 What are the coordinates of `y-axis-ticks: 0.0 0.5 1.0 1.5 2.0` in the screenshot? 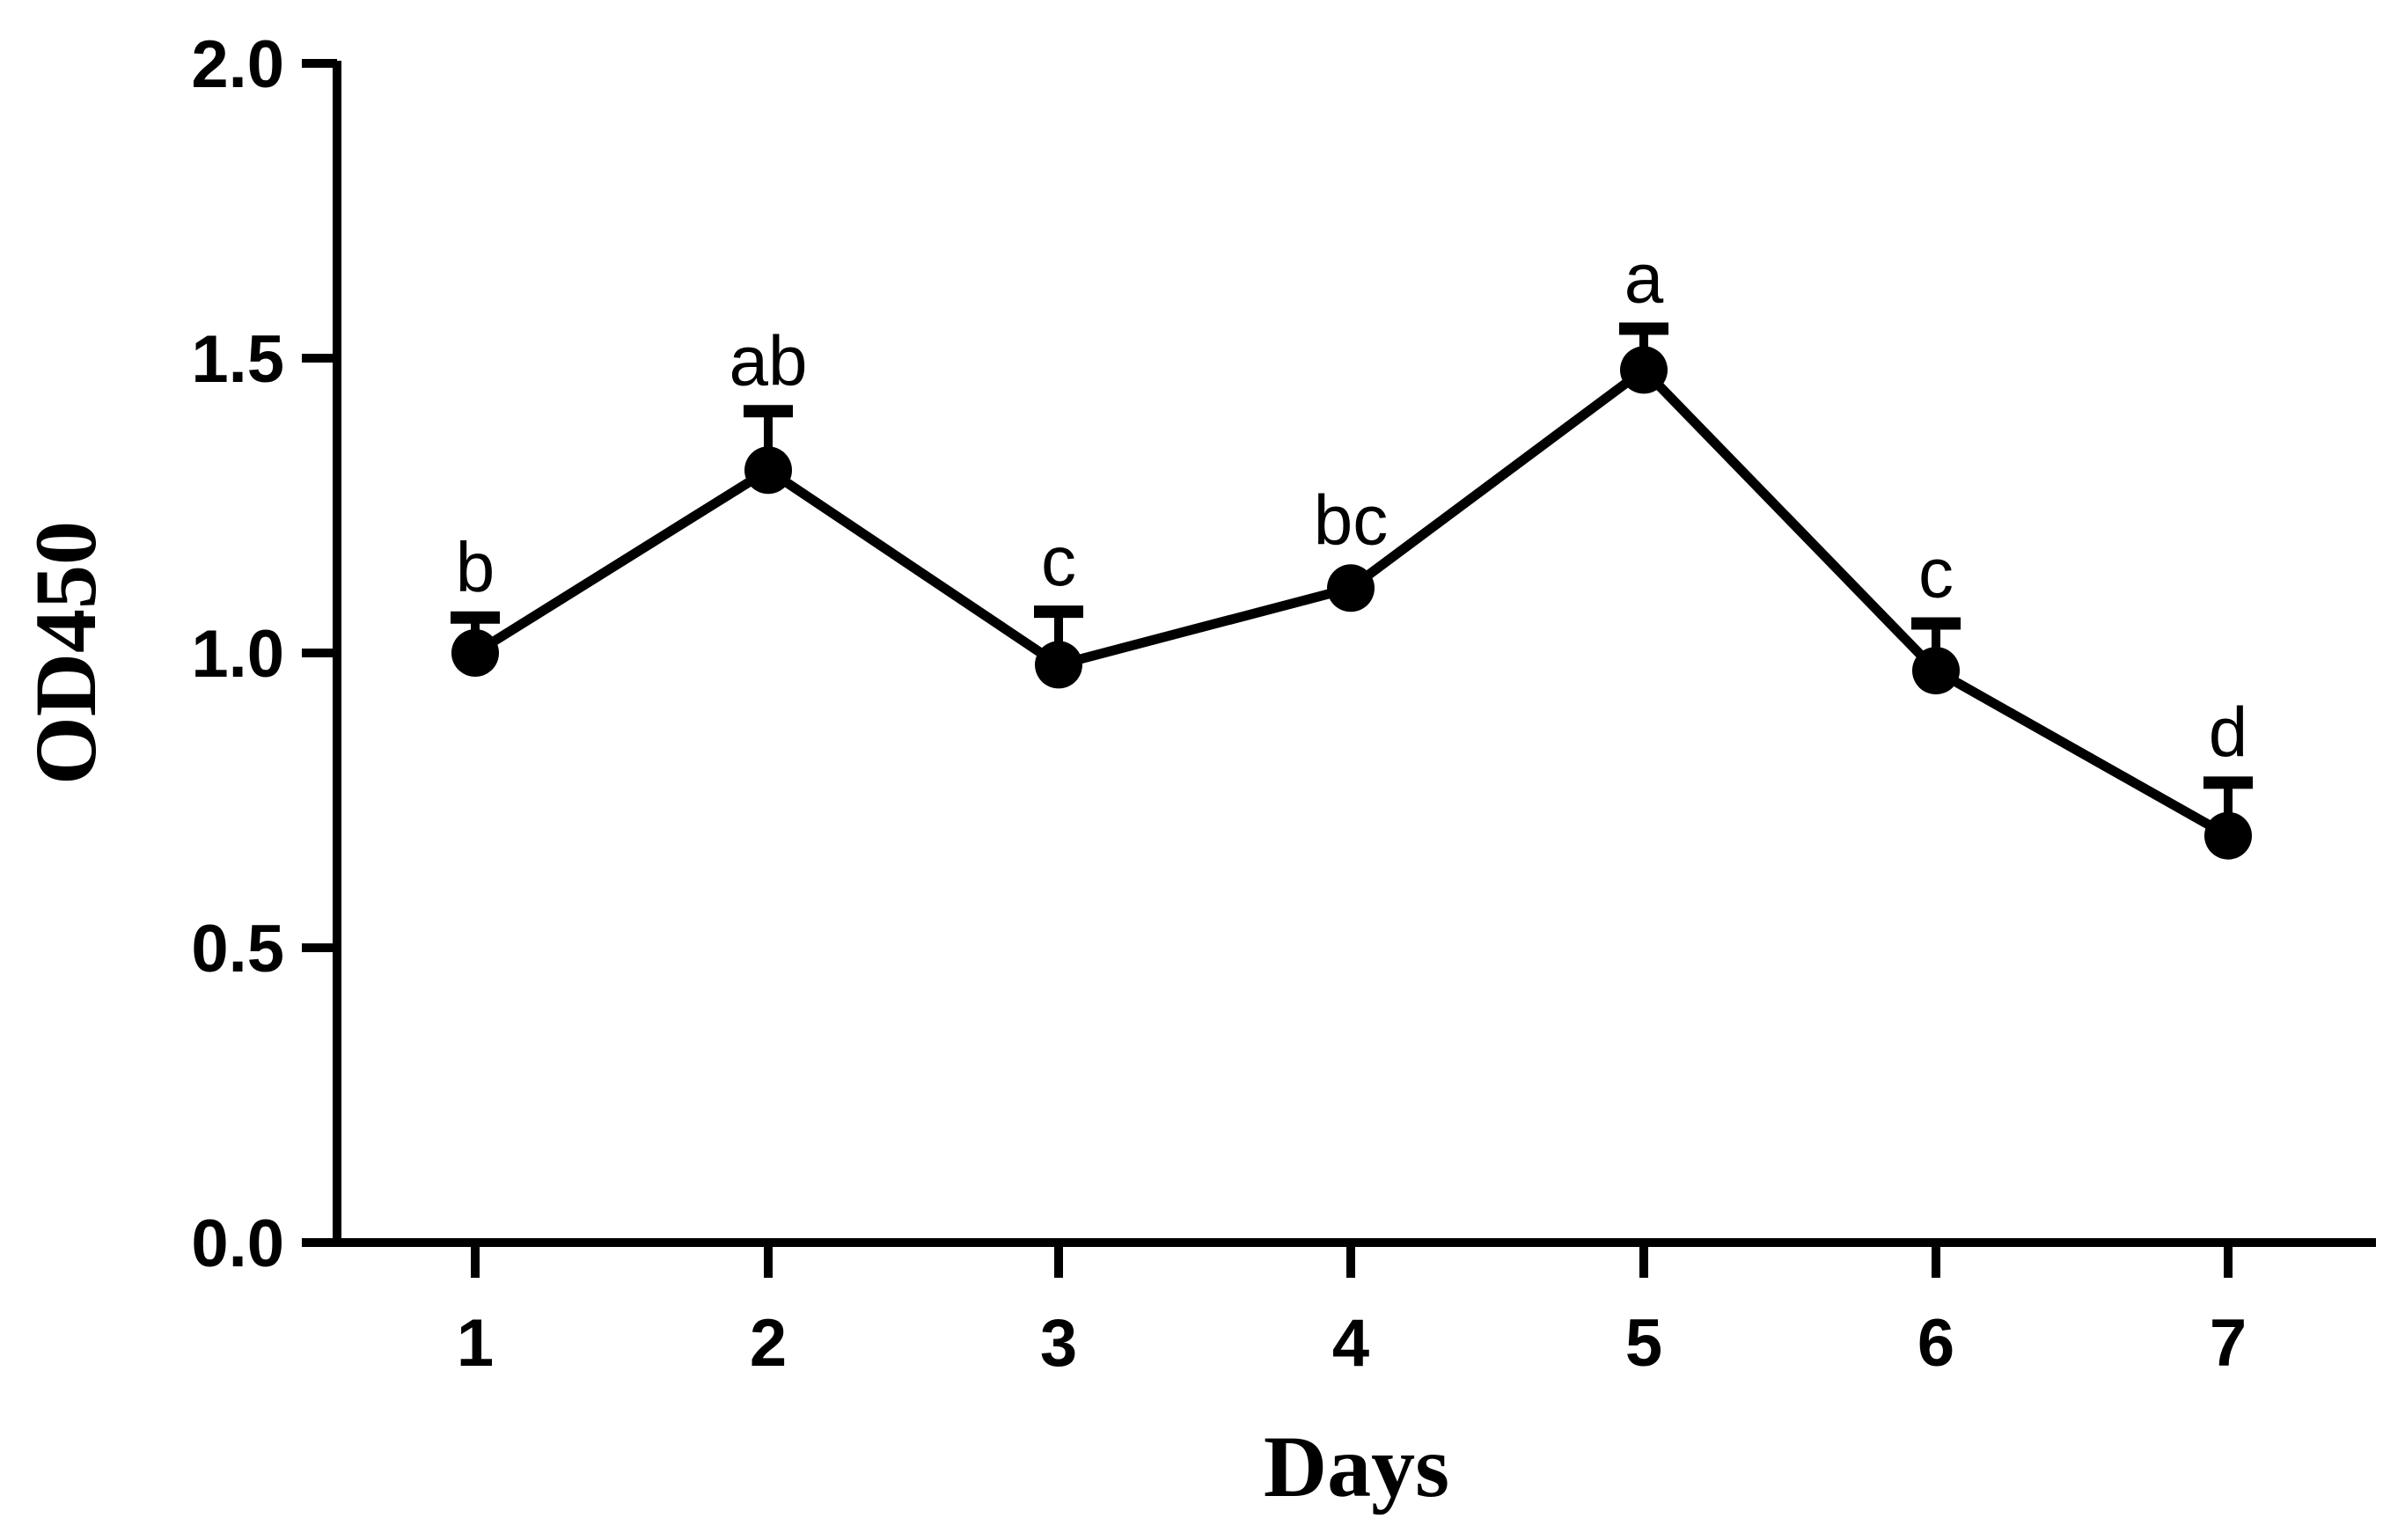 It's located at (264, 654).